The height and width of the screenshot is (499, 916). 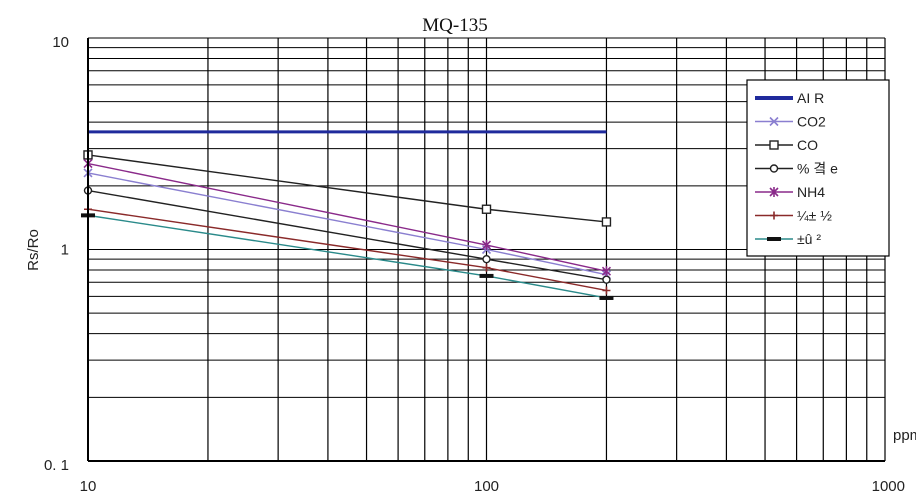 I want to click on legend-item: ±û ², so click(x=788, y=239).